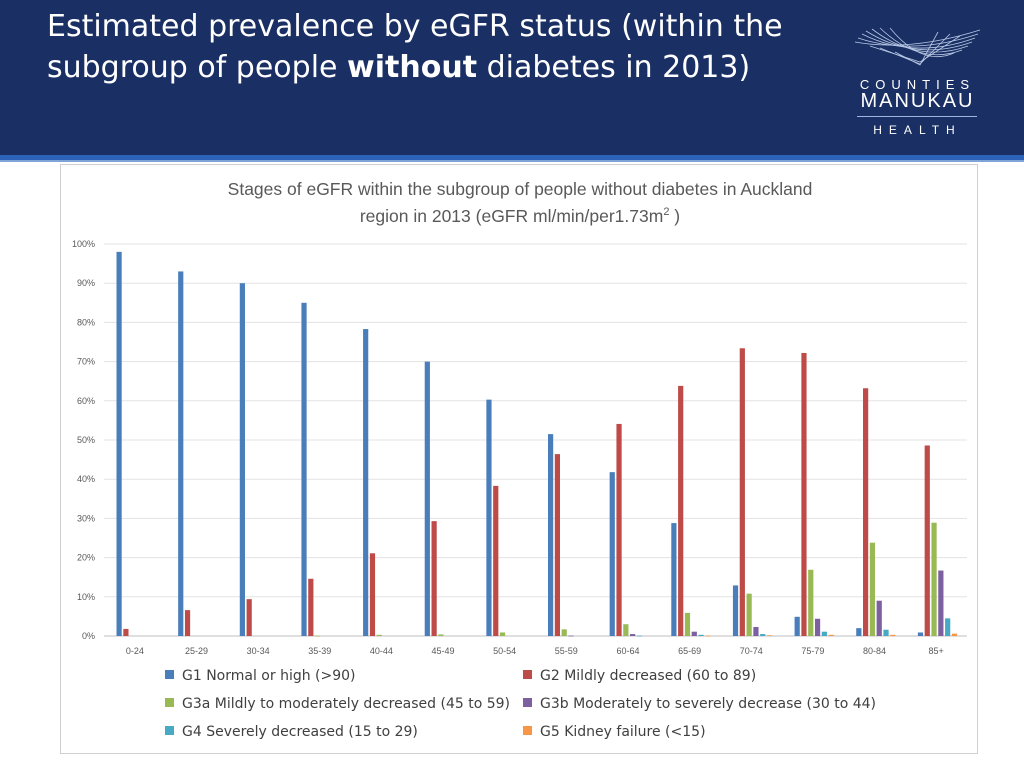 The height and width of the screenshot is (768, 1024). I want to click on legend-label: G4 Severely decreased (15 to 29), so click(300, 732).